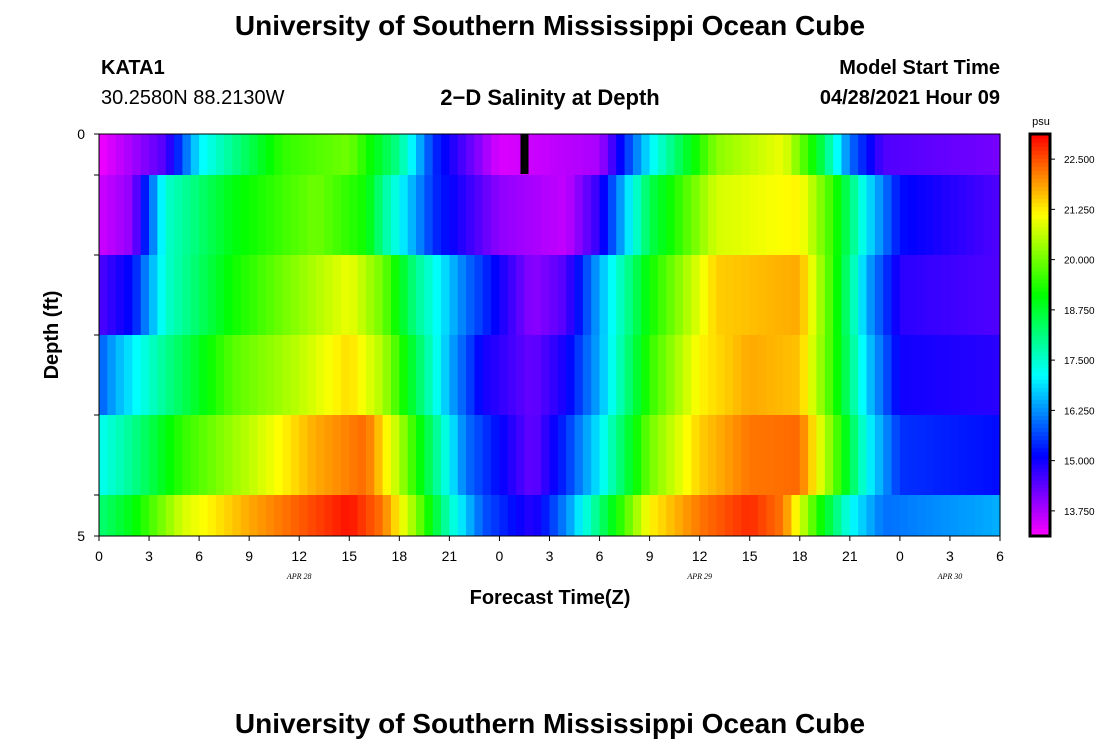 Image resolution: width=1100 pixels, height=750 pixels. I want to click on y-tick-label: 5, so click(81, 536).